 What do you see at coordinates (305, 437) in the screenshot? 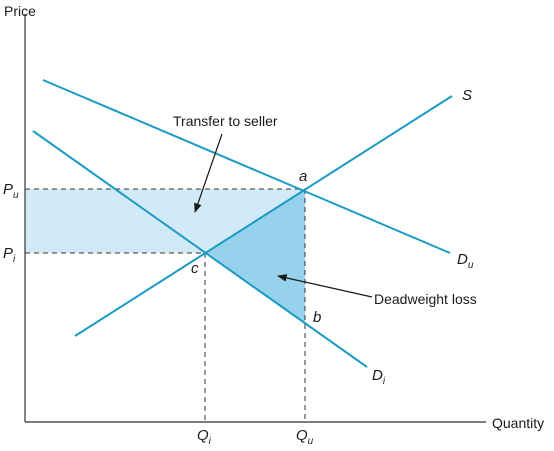
I see `quantity-qu-label: Qu` at bounding box center [305, 437].